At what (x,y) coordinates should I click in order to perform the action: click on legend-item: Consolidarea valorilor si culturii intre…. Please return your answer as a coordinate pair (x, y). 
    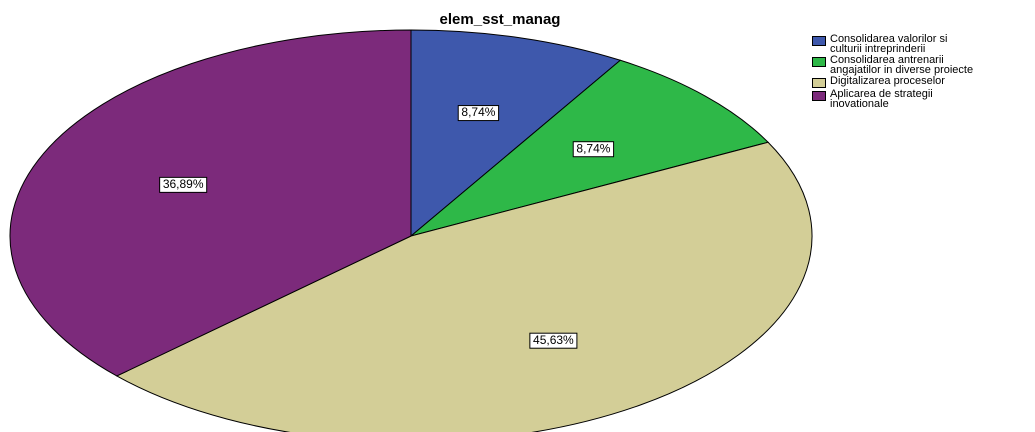
    Looking at the image, I should click on (923, 44).